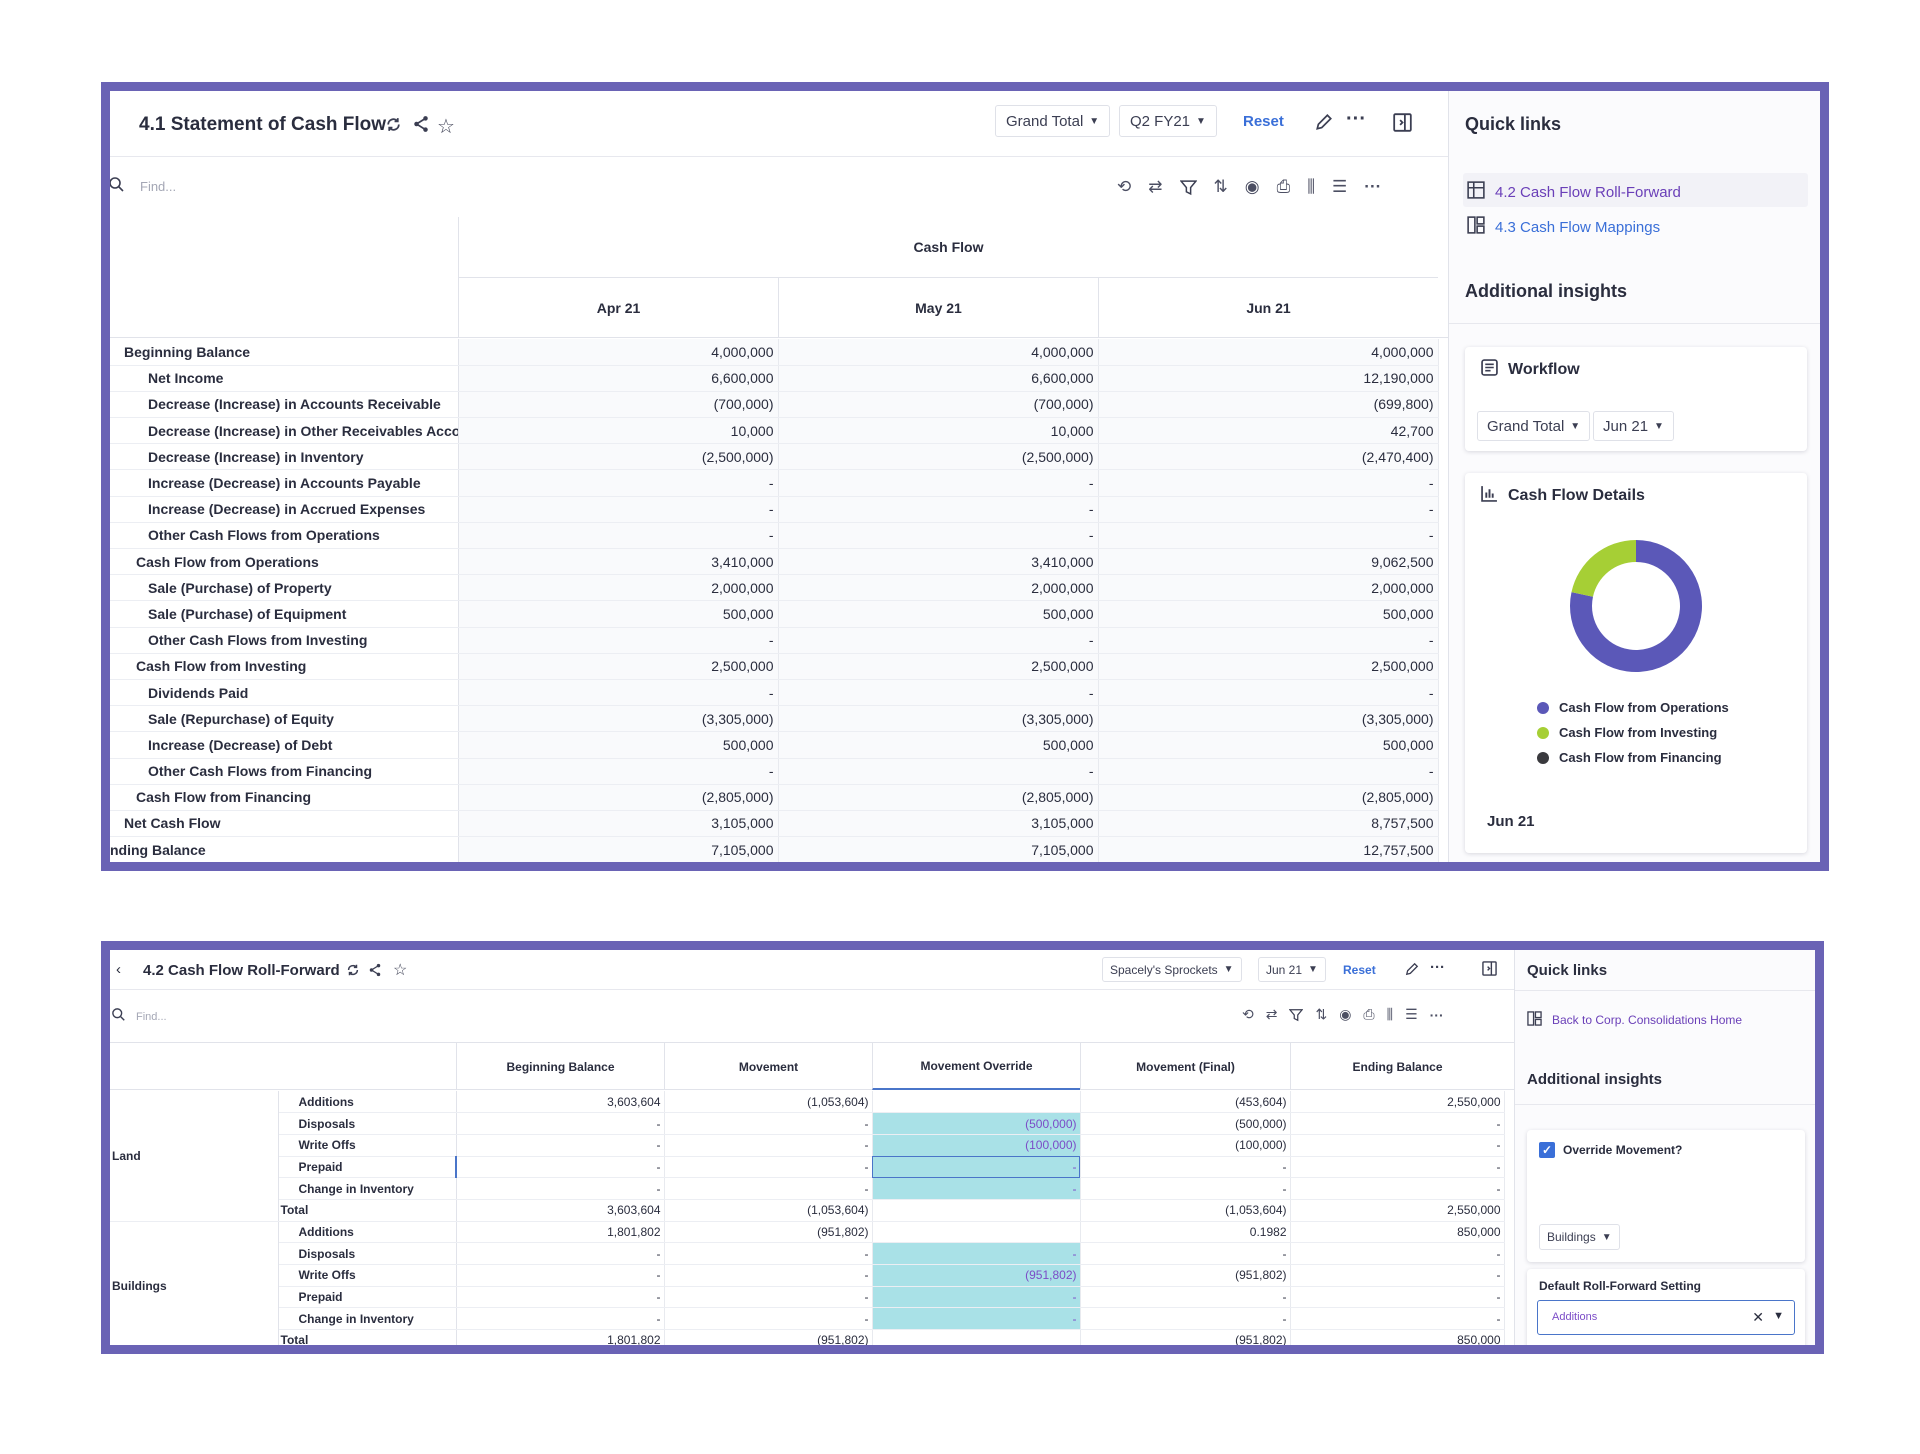 The image size is (1920, 1454). Describe the element at coordinates (1610, 1150) in the screenshot. I see `override-toggle: ✓ Override Movement?` at that location.